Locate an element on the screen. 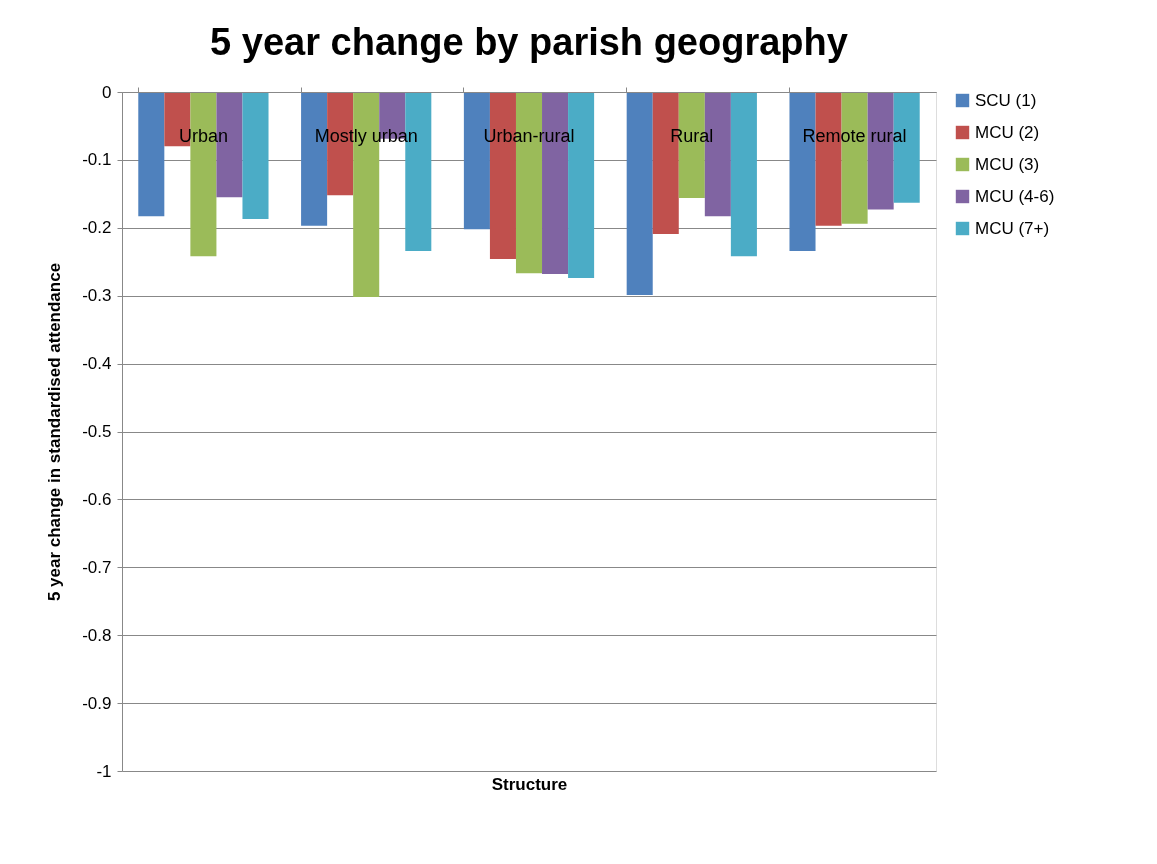 The image size is (1157, 864). y-tick-label: -0.1 is located at coordinates (97, 160).